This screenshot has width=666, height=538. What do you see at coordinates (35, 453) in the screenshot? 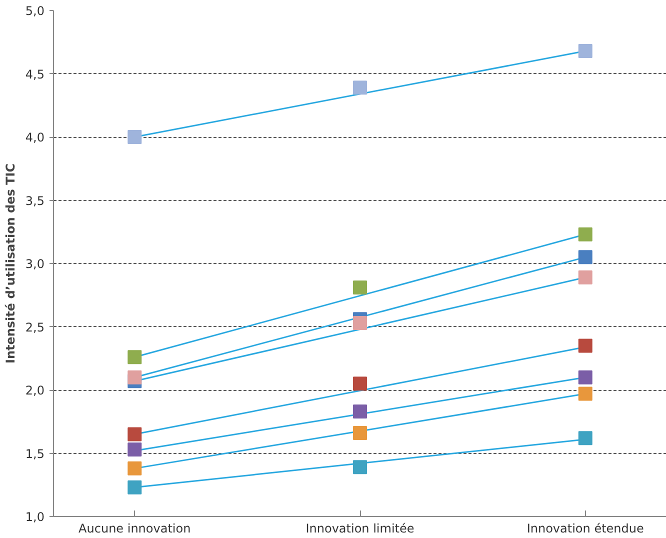
I see `y-tick-label: 1,5` at bounding box center [35, 453].